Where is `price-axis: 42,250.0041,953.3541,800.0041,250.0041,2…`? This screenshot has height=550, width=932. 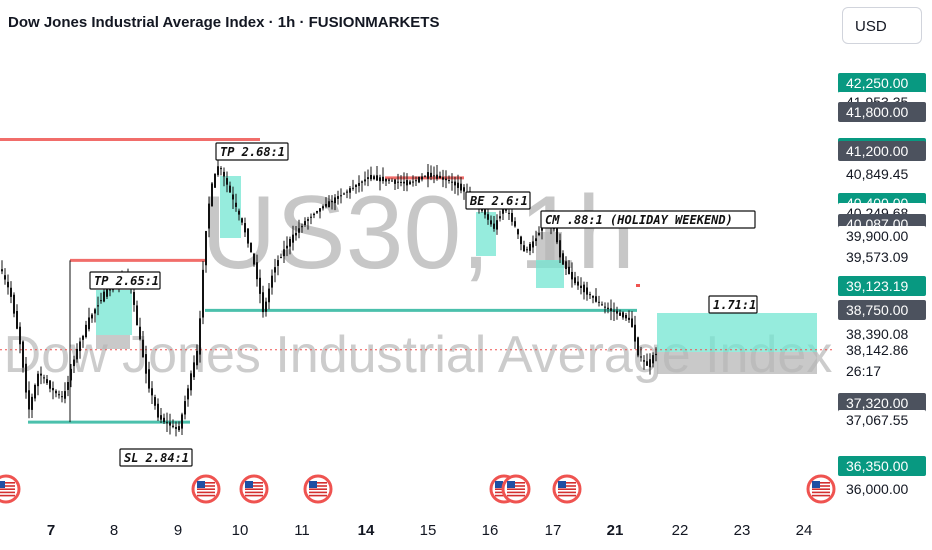
price-axis: 42,250.0041,953.3541,800.0041,250.0041,2… is located at coordinates (882, 286).